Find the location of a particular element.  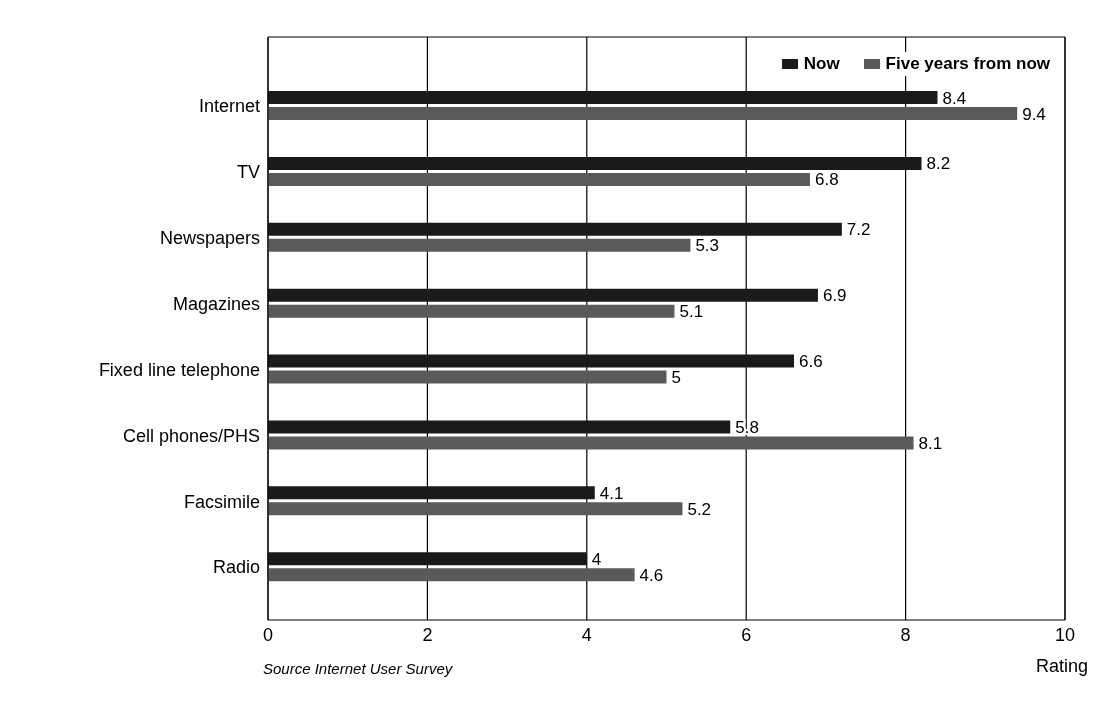

x-axis-title: Rating is located at coordinates (1061, 666).